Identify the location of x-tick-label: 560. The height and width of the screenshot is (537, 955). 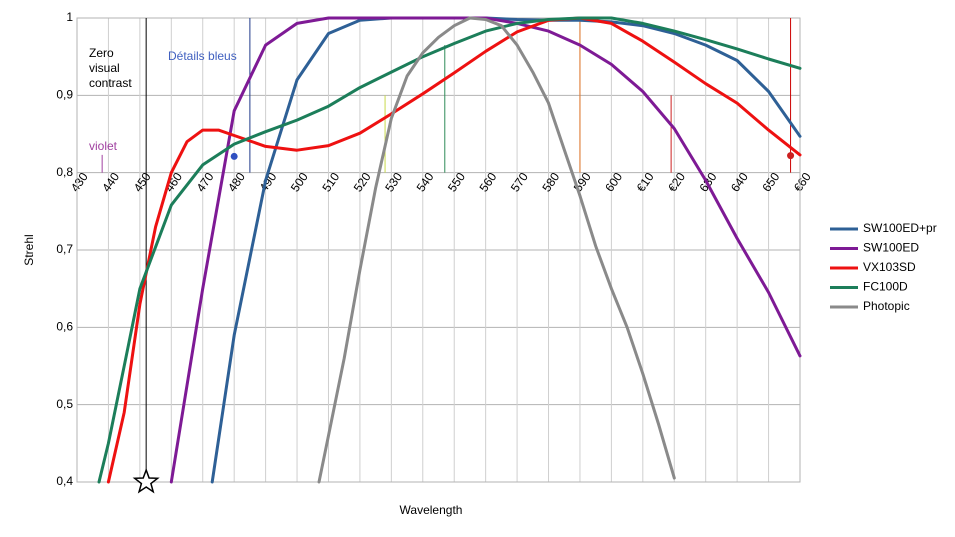
(487, 182).